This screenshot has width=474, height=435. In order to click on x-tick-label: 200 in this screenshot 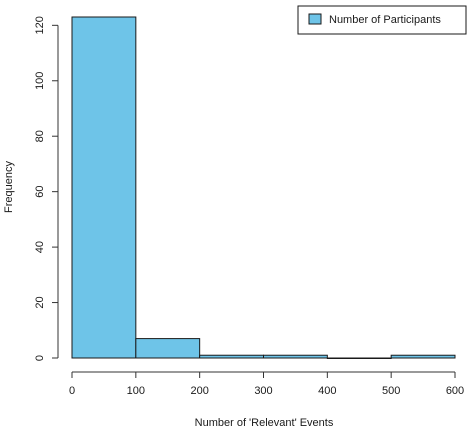, I will do `click(199, 391)`.